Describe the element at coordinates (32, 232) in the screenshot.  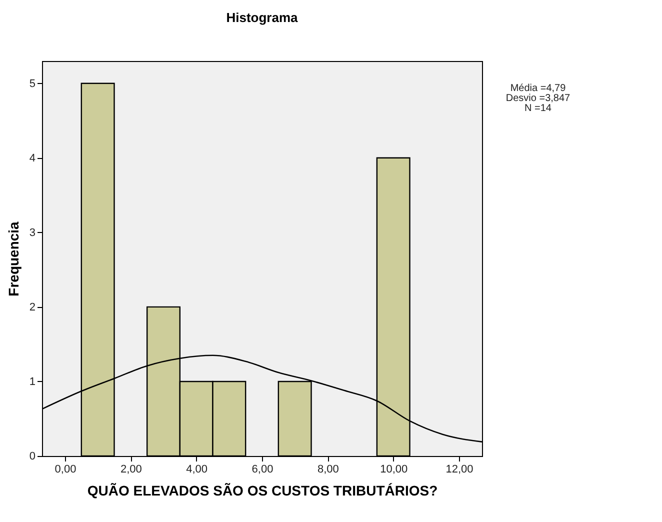
I see `y-tick-label: 3` at that location.